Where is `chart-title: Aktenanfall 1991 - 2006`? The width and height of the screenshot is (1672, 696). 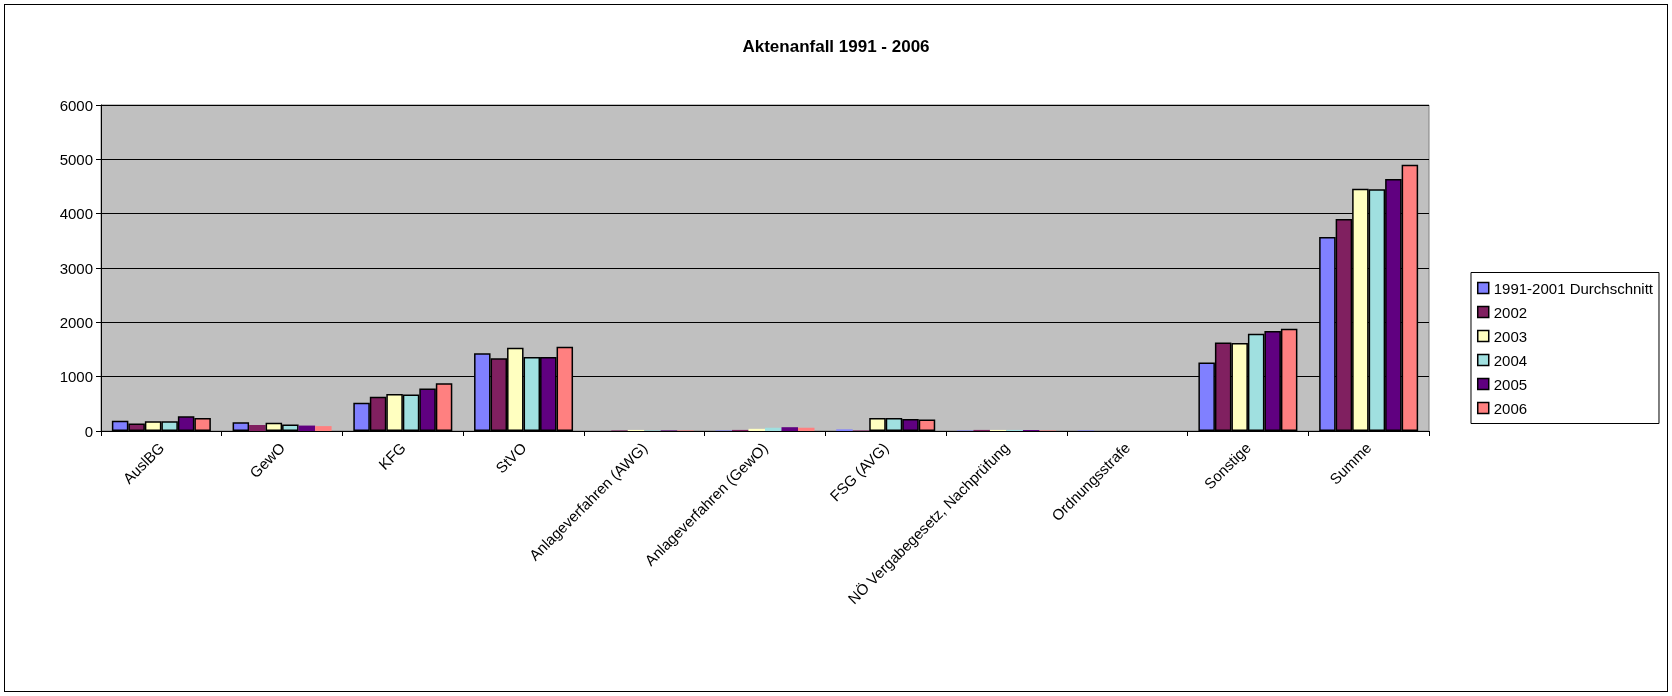
chart-title: Aktenanfall 1991 - 2006 is located at coordinates (836, 46).